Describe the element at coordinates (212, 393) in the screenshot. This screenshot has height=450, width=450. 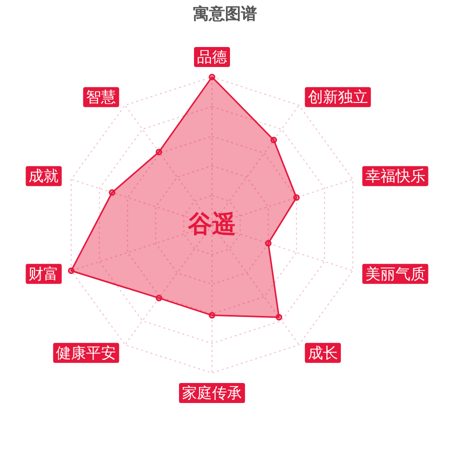
I see `spoke-label: 家庭传承` at that location.